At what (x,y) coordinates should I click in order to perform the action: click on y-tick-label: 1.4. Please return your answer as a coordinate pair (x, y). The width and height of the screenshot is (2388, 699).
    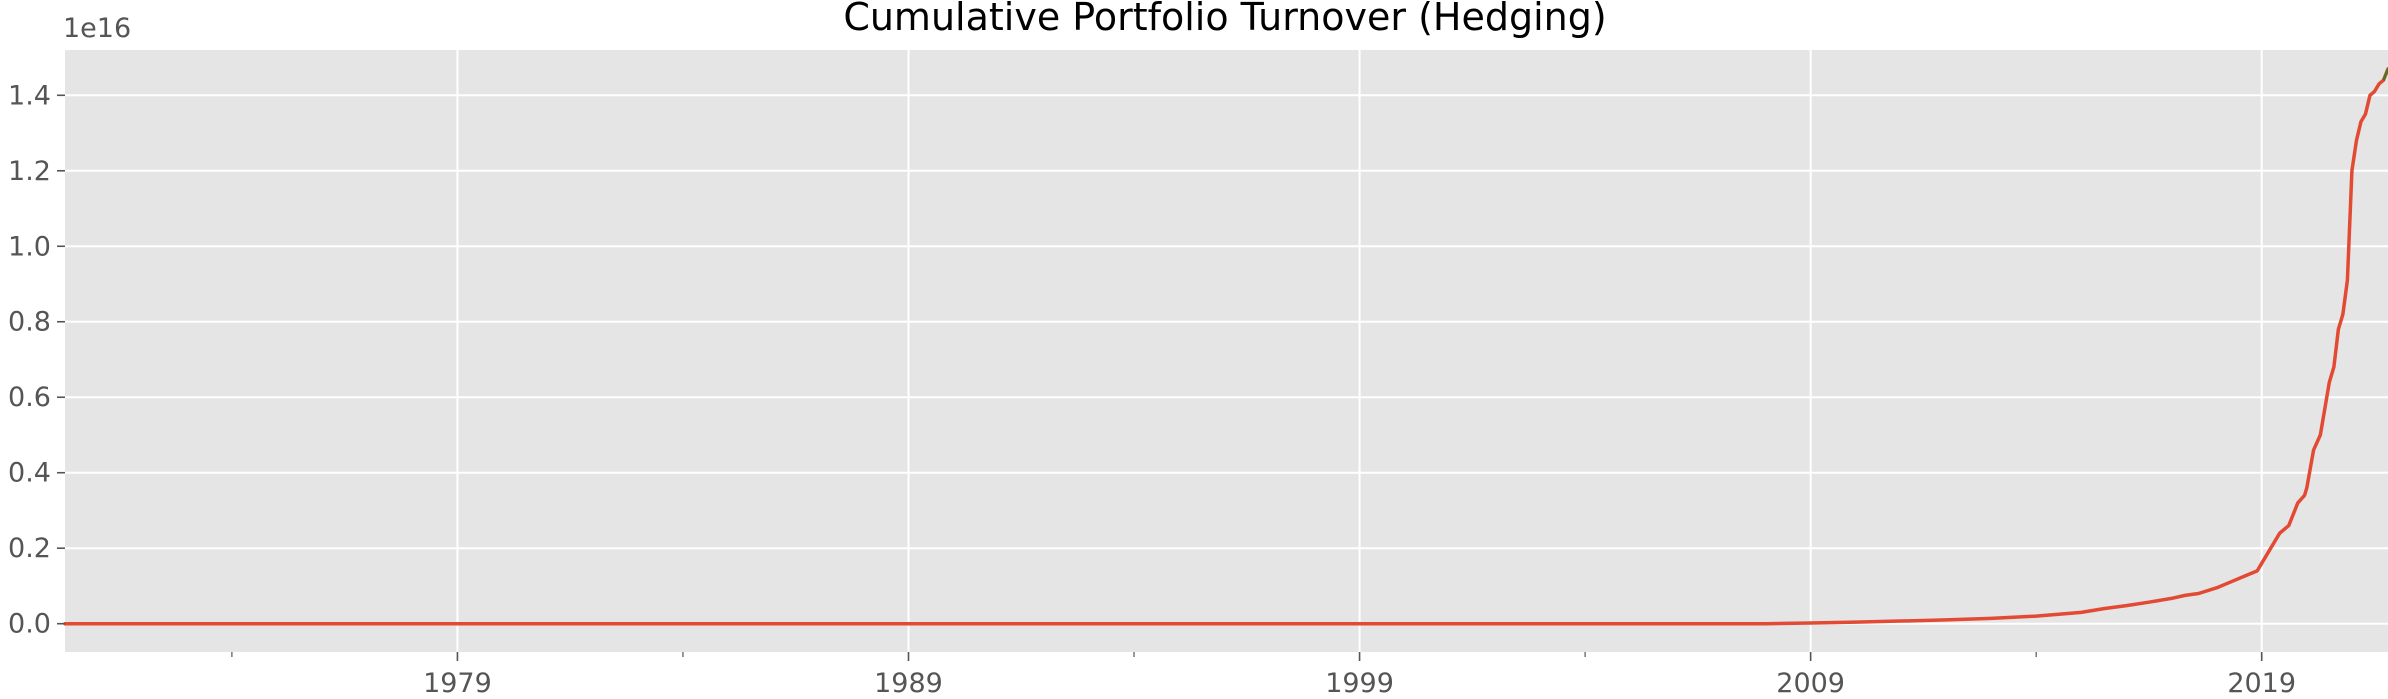
    Looking at the image, I should click on (29, 95).